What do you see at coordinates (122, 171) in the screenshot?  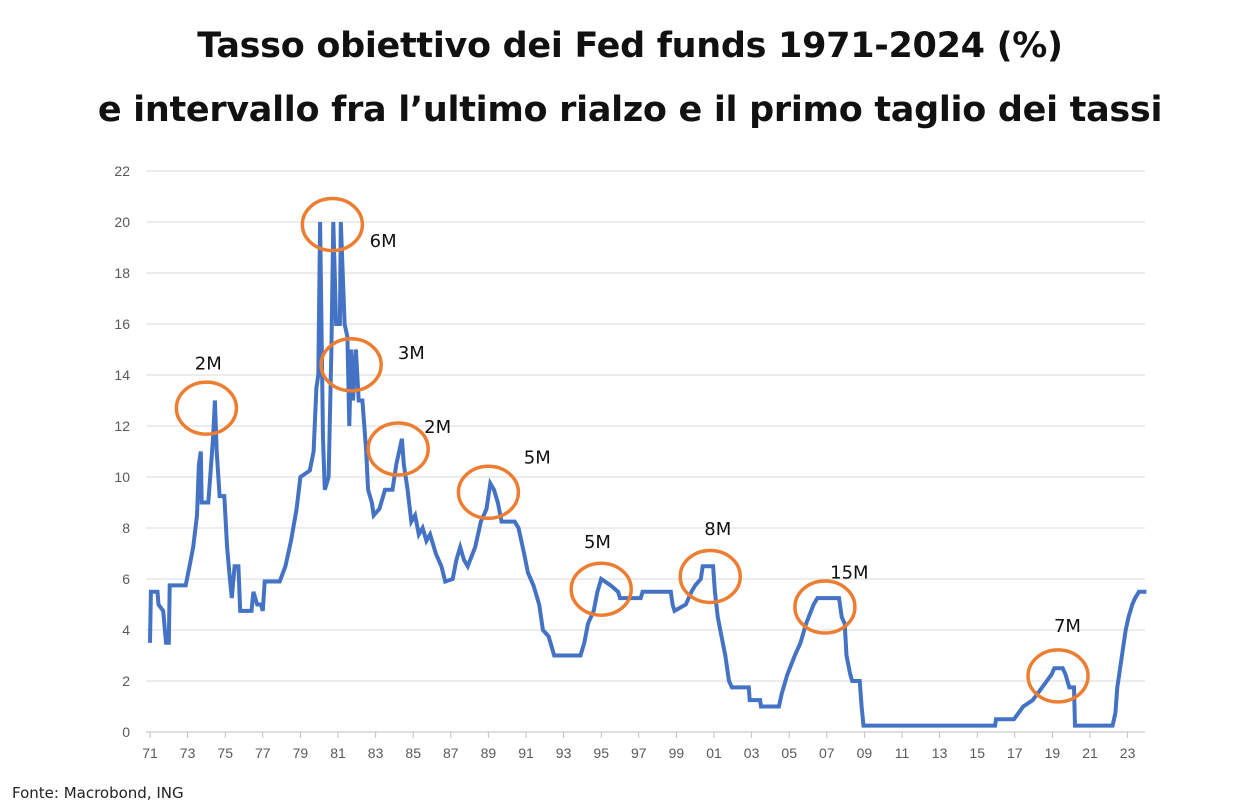 I see `y-tick-label: 22` at bounding box center [122, 171].